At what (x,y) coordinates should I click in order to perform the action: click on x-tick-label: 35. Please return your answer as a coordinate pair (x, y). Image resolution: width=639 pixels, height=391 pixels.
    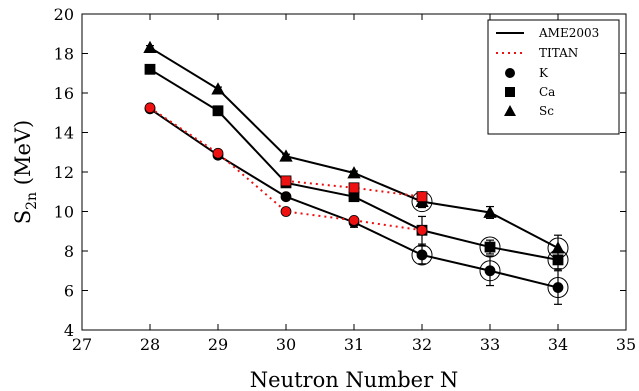
    Looking at the image, I should click on (626, 344).